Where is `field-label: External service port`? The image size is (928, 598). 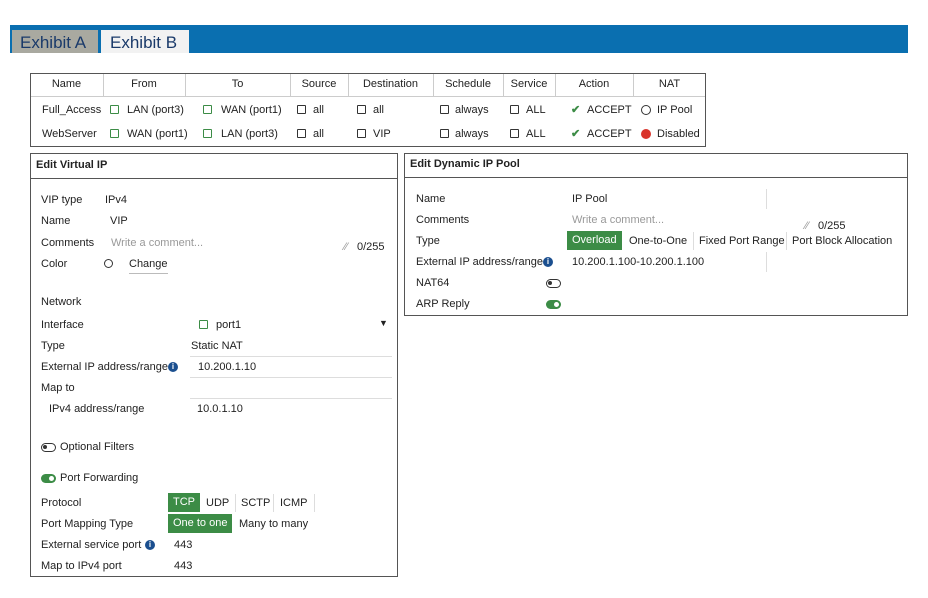 field-label: External service port is located at coordinates (91, 545).